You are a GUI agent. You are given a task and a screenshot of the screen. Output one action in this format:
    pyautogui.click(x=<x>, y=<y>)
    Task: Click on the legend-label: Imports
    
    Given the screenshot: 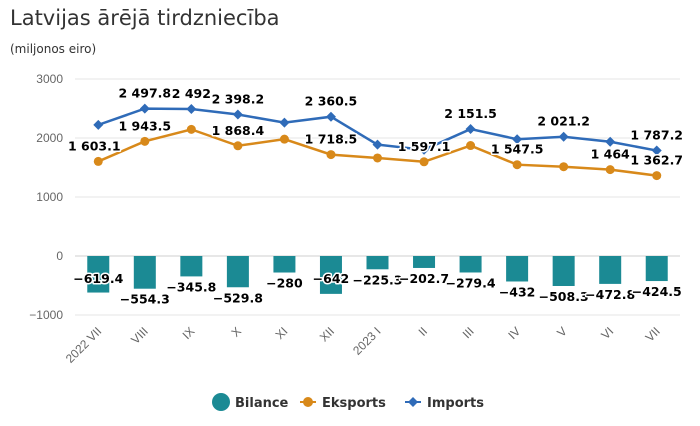 What is the action you would take?
    pyautogui.click(x=455, y=403)
    